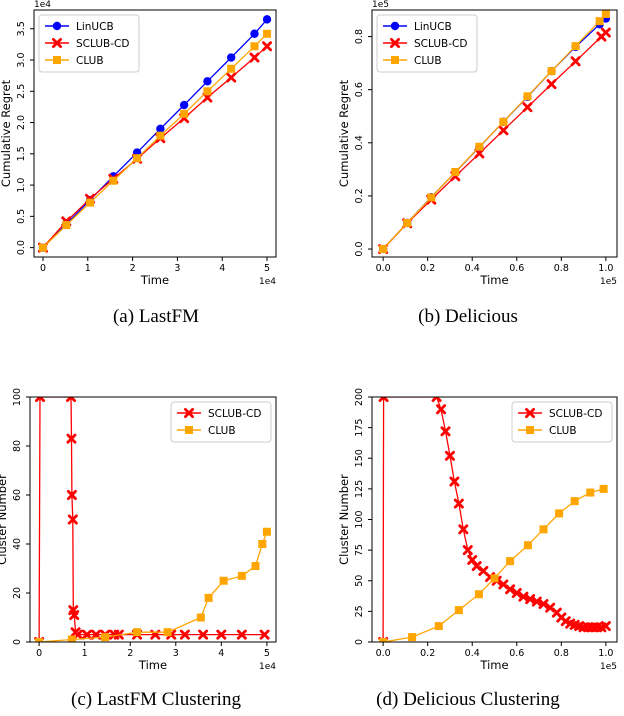 Image resolution: width=624 pixels, height=716 pixels. What do you see at coordinates (21, 59) in the screenshot?
I see `y-tick-label: 3.0` at bounding box center [21, 59].